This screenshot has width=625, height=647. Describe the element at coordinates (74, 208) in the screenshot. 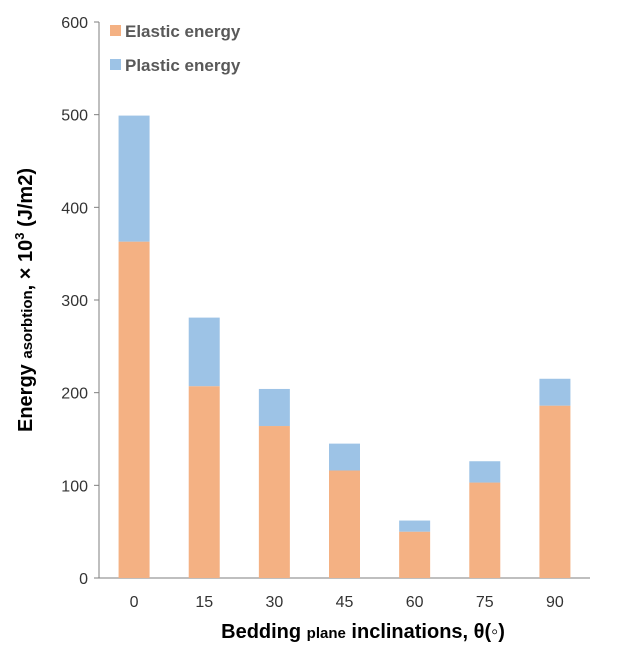

I see `y-tick-label: 400` at that location.